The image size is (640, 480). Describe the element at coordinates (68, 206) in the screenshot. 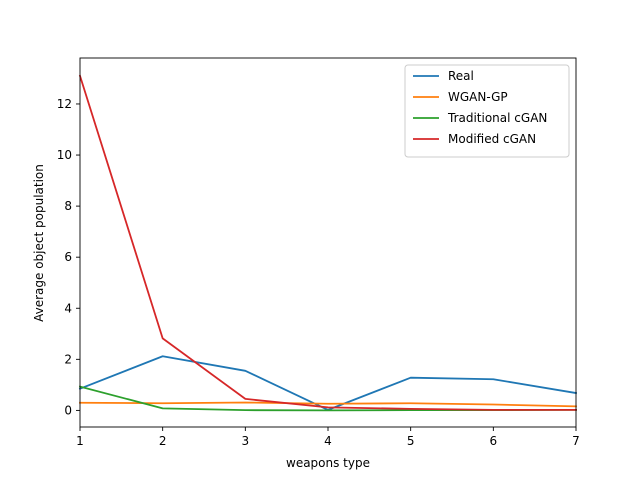

I see `y-tick-label: 8` at that location.